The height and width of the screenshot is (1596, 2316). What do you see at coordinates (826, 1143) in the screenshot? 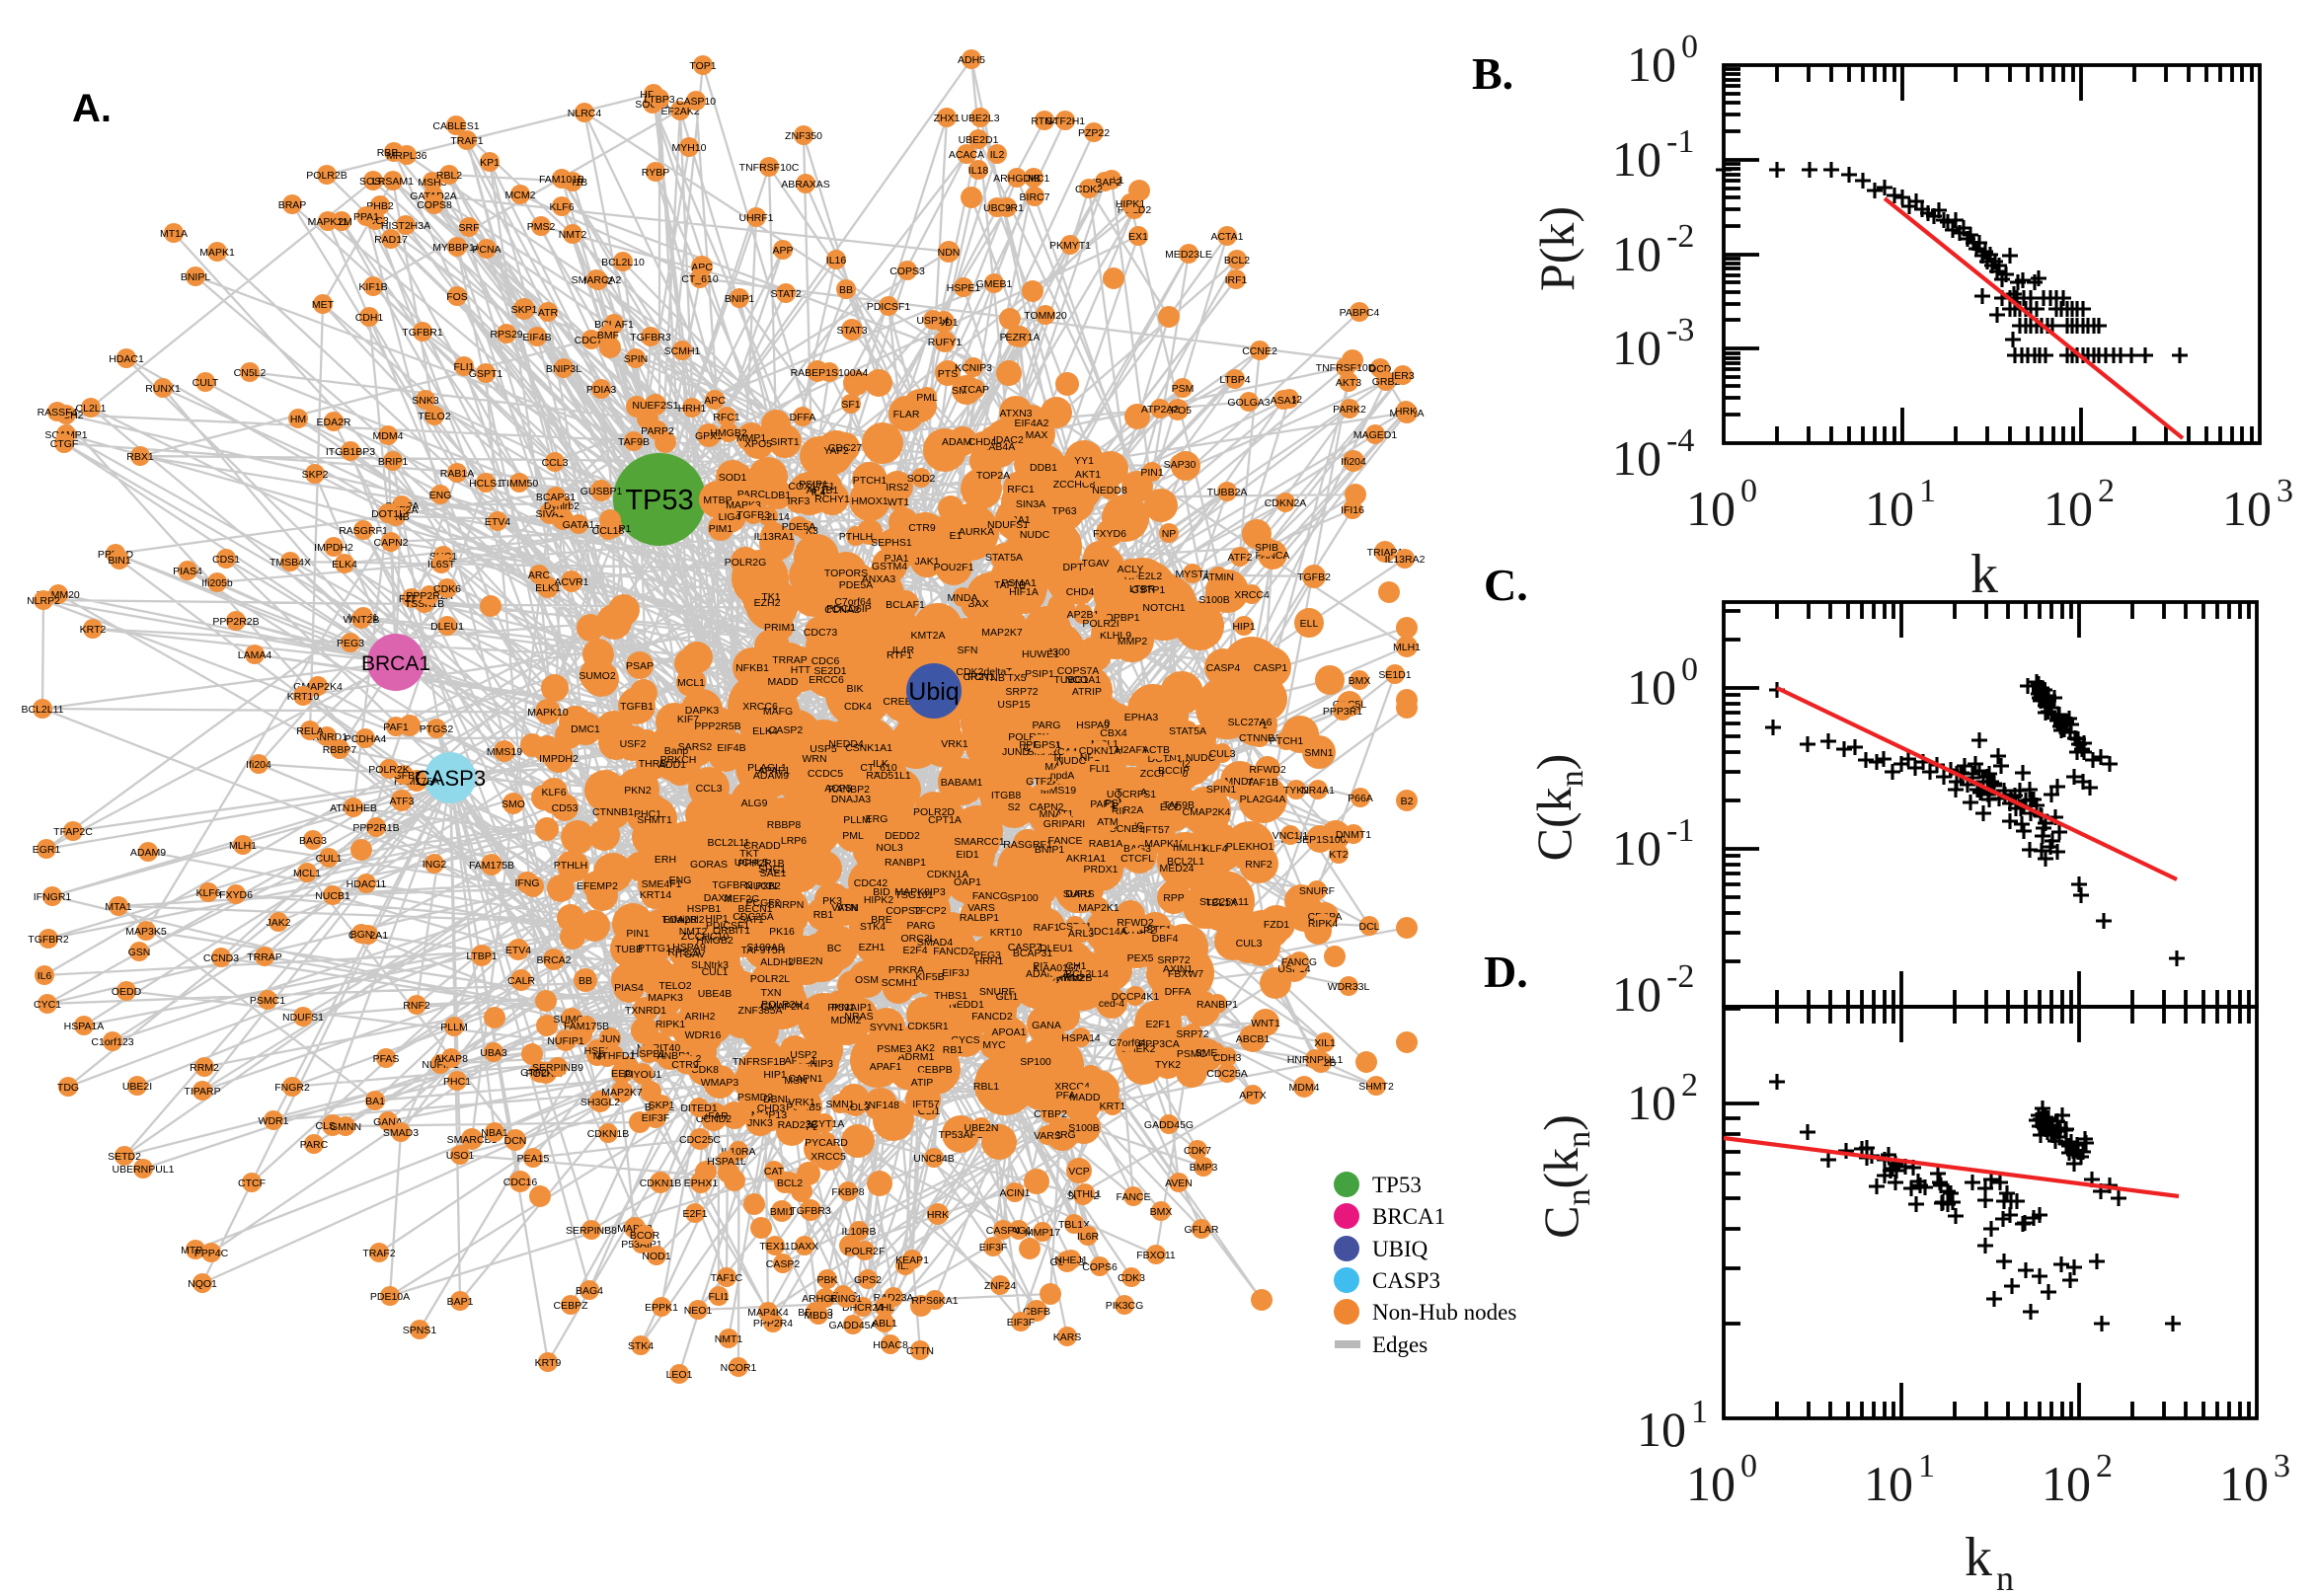
I see `svg-text: PYCARD` at bounding box center [826, 1143].